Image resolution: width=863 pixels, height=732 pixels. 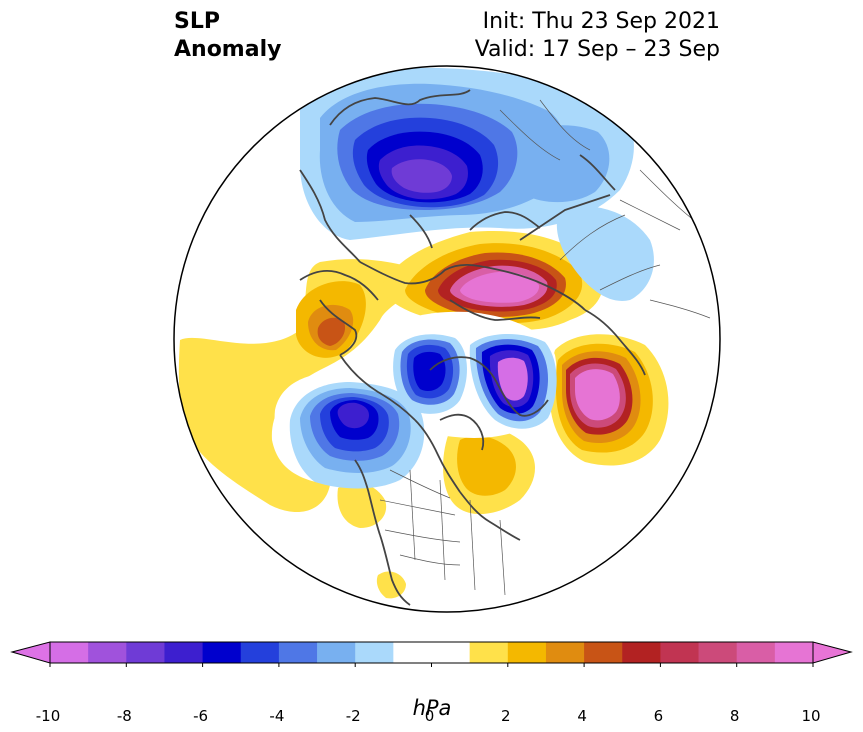 What do you see at coordinates (582, 716) in the screenshot?
I see `colorbar-tick-label: 4` at bounding box center [582, 716].